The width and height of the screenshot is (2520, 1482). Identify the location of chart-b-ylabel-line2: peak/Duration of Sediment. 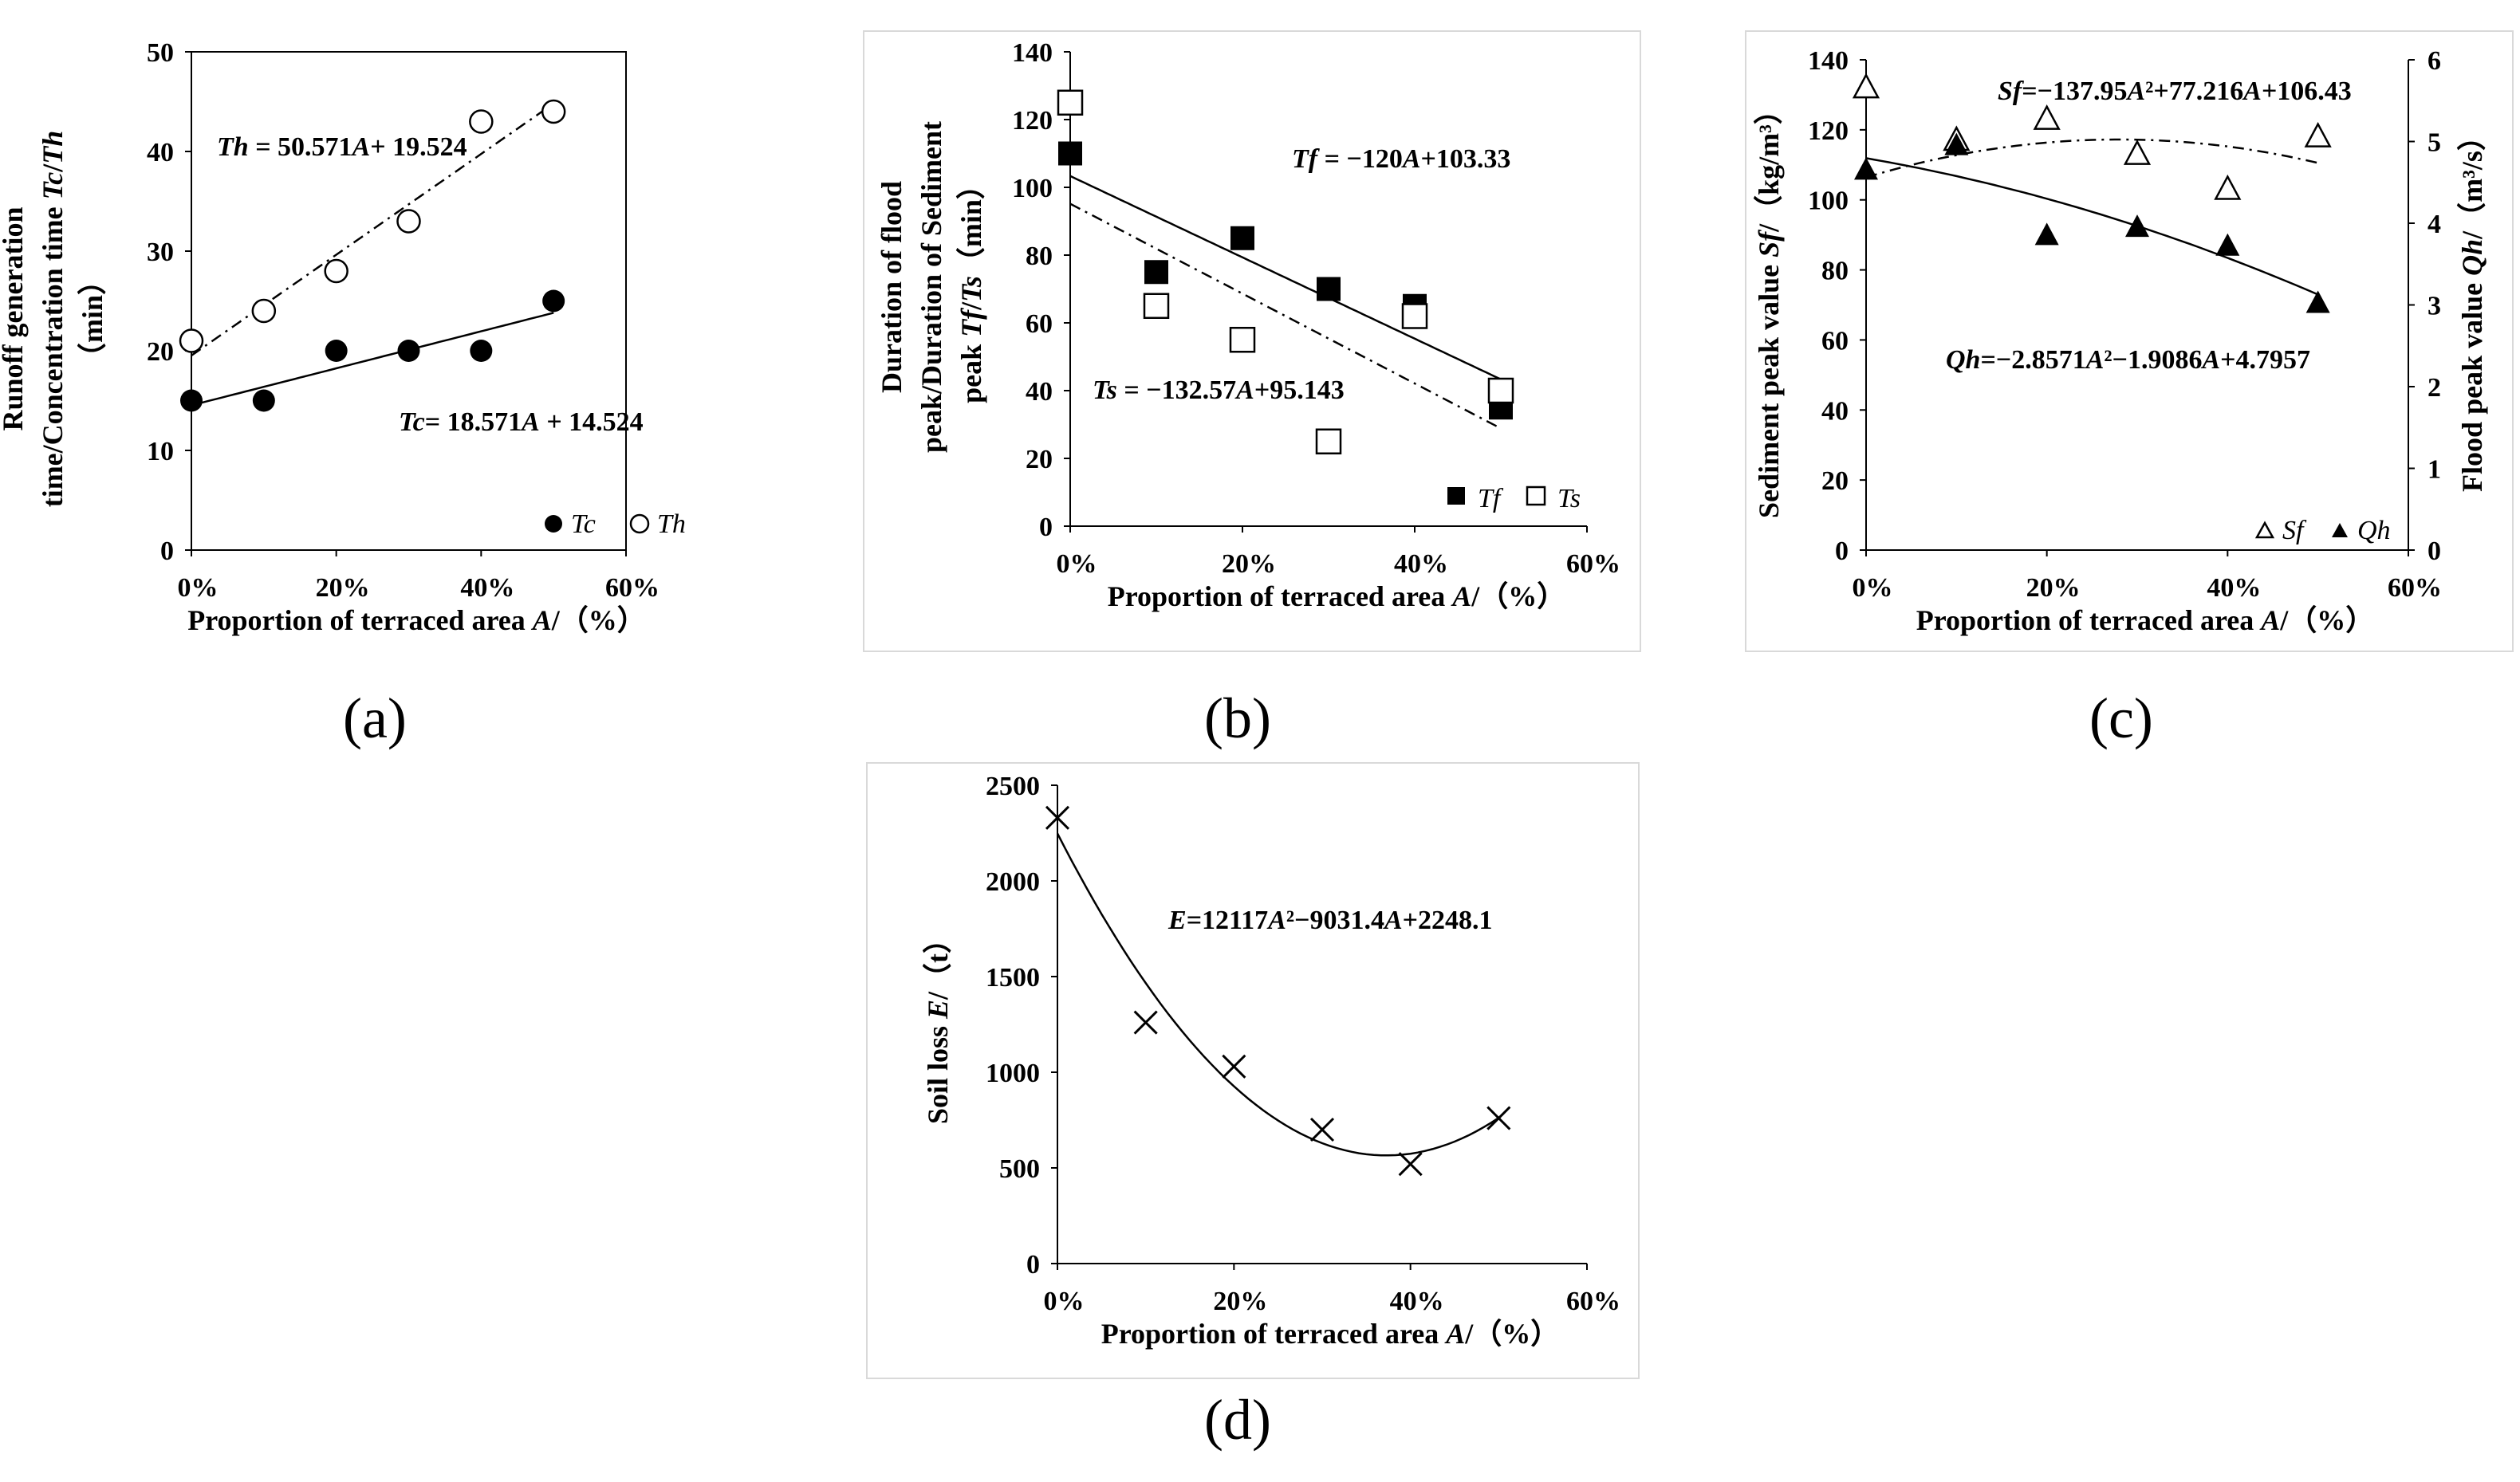
(931, 287).